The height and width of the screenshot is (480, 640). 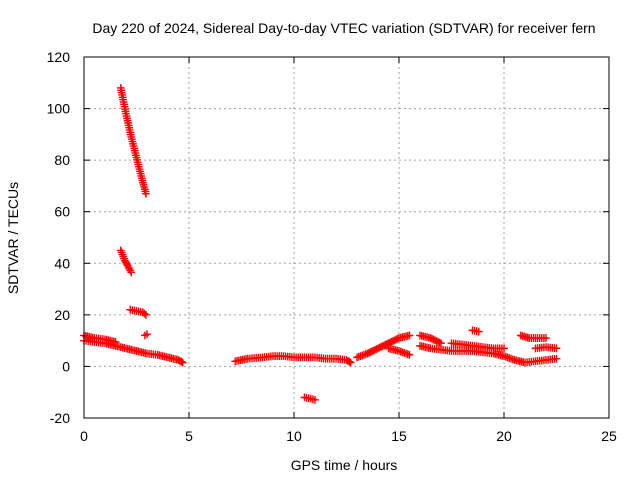 What do you see at coordinates (504, 436) in the screenshot?
I see `x-tick-label: 20` at bounding box center [504, 436].